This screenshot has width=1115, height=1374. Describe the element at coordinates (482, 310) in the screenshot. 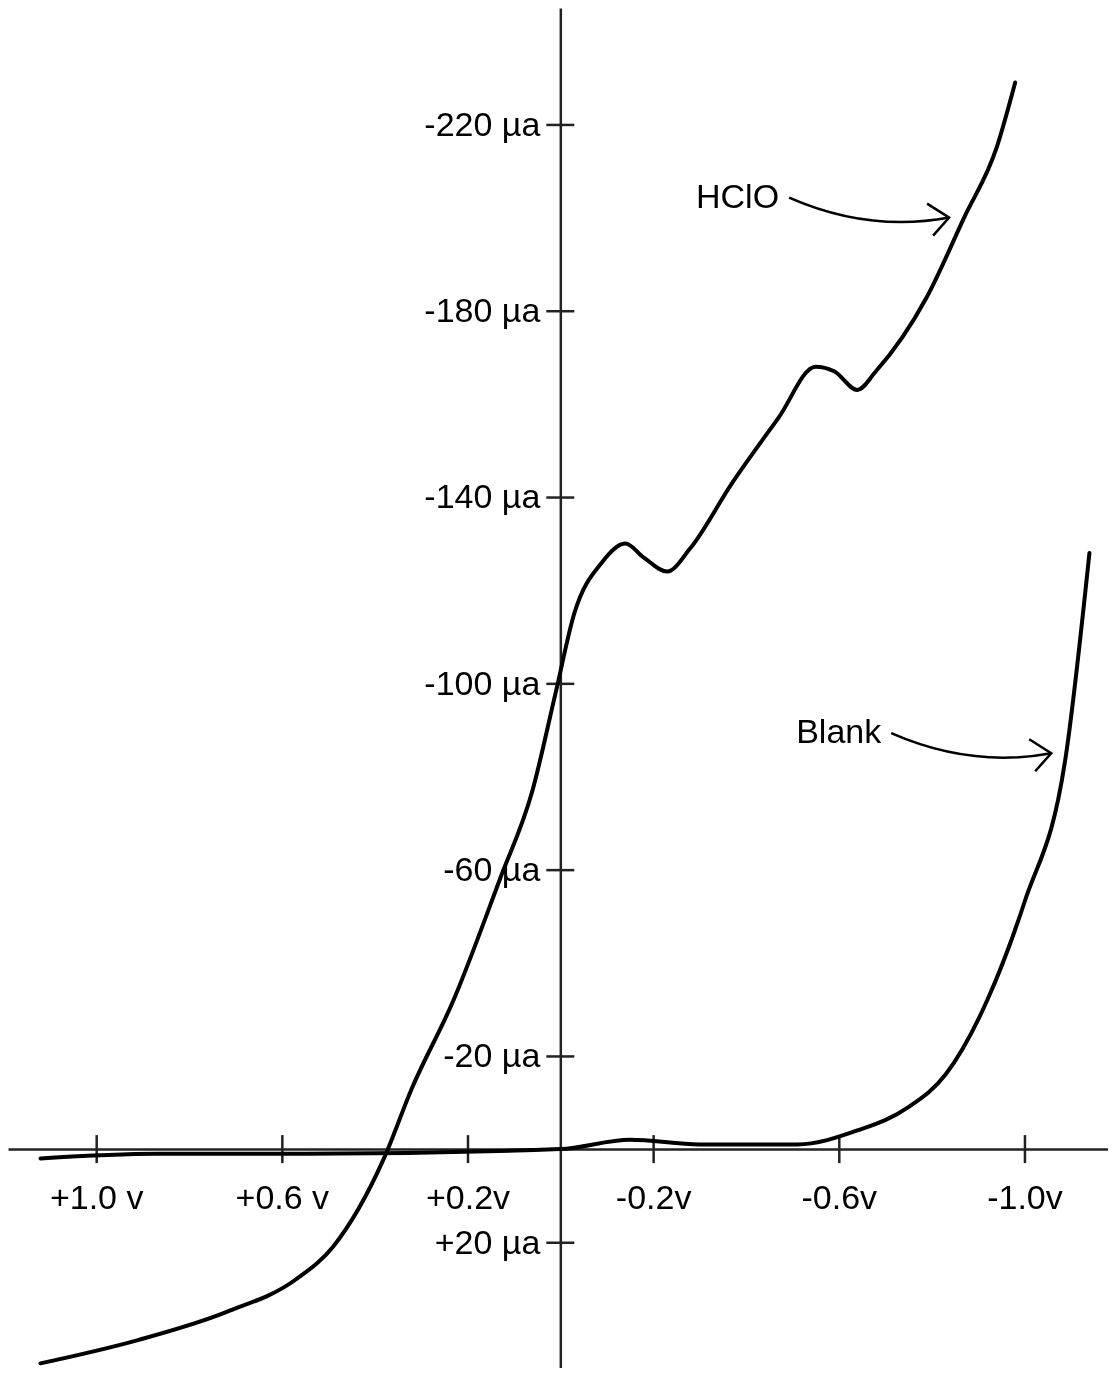

I see `y-tick-label: -180 µa` at that location.